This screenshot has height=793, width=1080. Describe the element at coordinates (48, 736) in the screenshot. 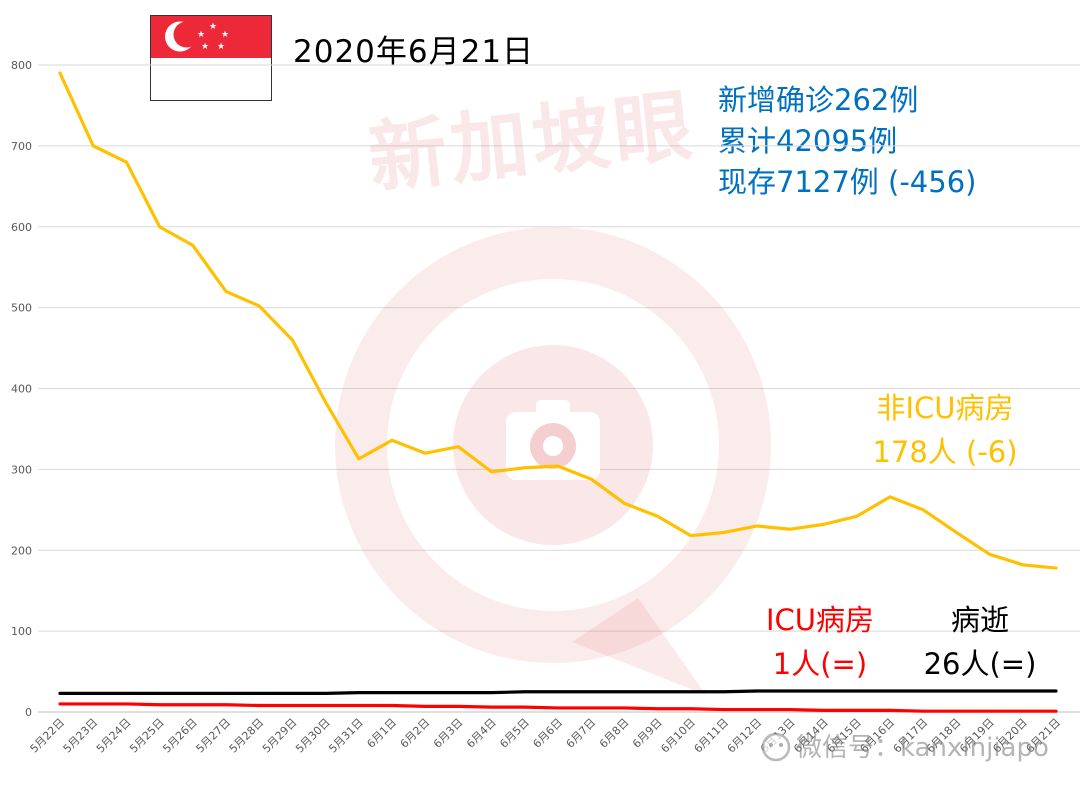

I see `svg-text: 5月22日` at that location.